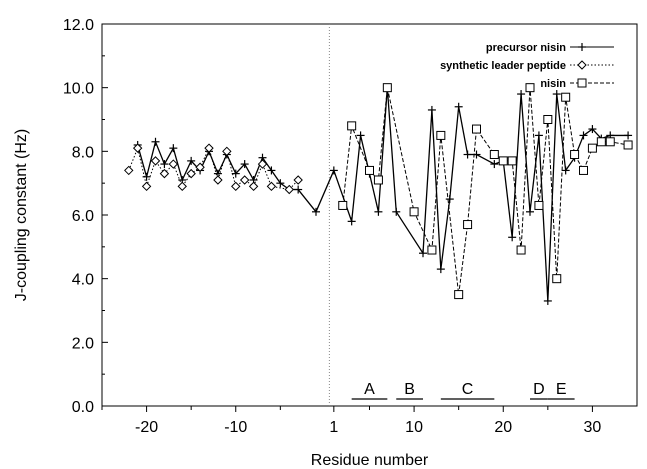 The height and width of the screenshot is (469, 647). Describe the element at coordinates (369, 389) in the screenshot. I see `region-label: A` at that location.